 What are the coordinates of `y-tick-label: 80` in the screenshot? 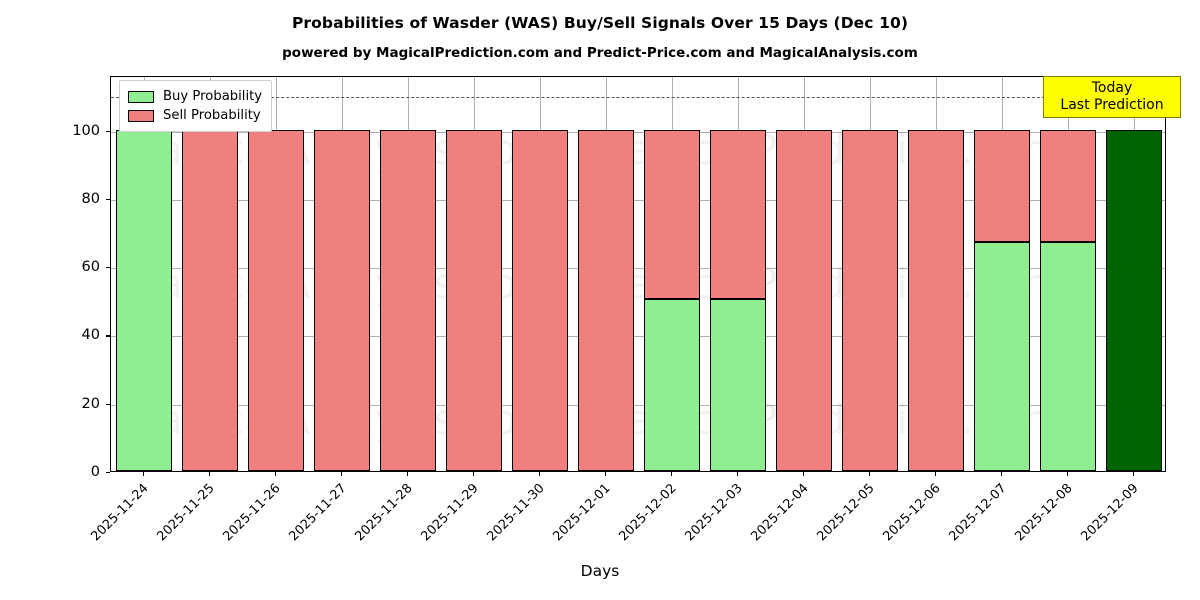 It's located at (90, 198).